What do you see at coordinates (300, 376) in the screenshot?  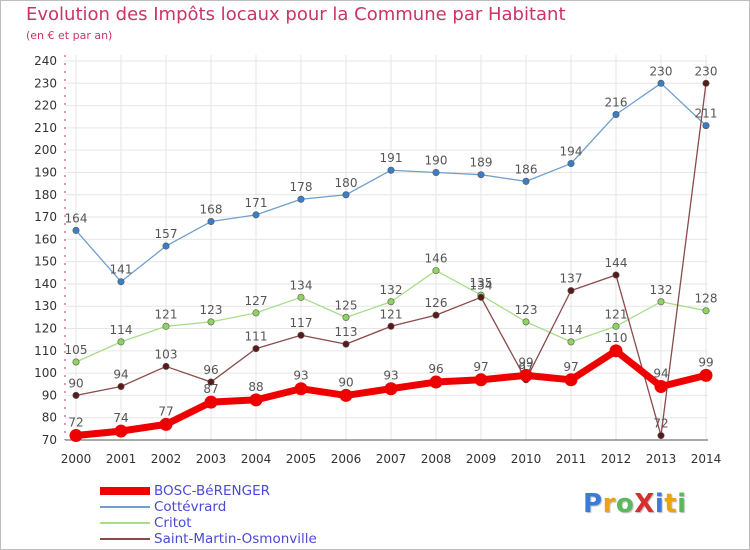 I see `data-label: 93` at bounding box center [300, 376].